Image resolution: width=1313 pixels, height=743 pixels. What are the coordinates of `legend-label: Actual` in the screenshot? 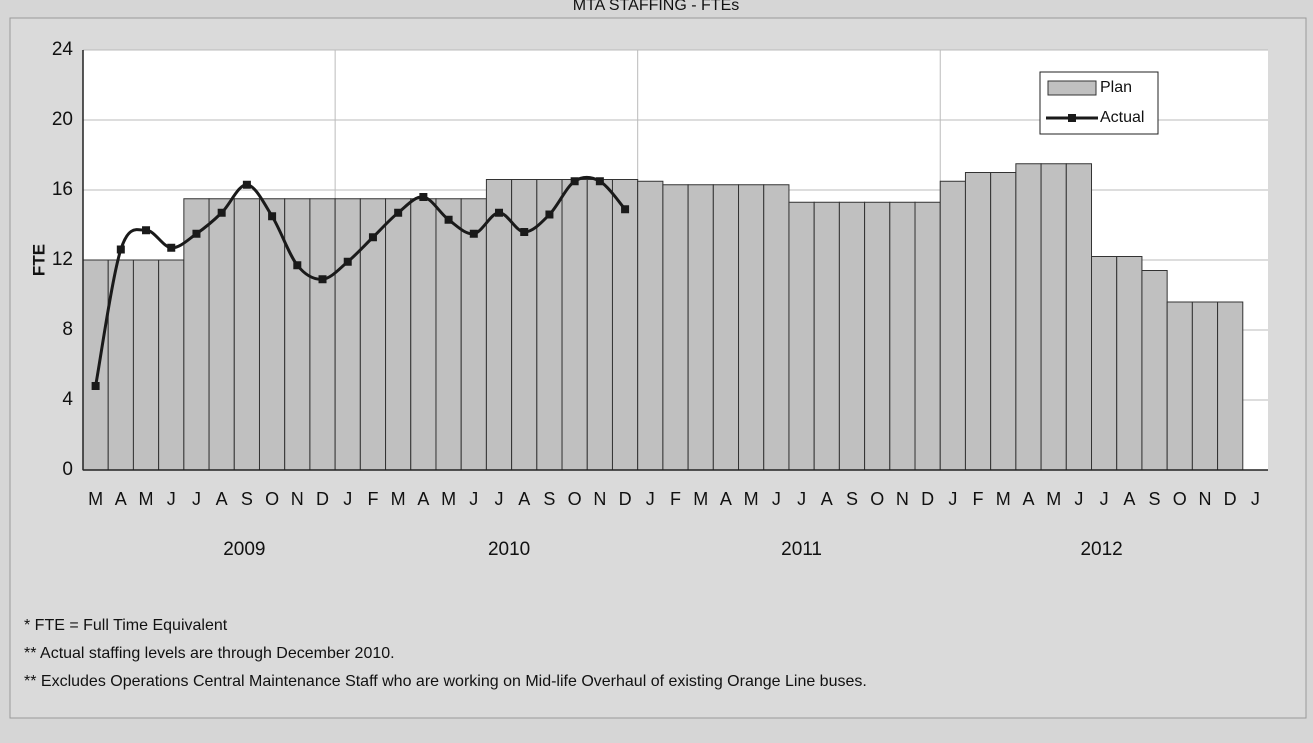 It's located at (1122, 117).